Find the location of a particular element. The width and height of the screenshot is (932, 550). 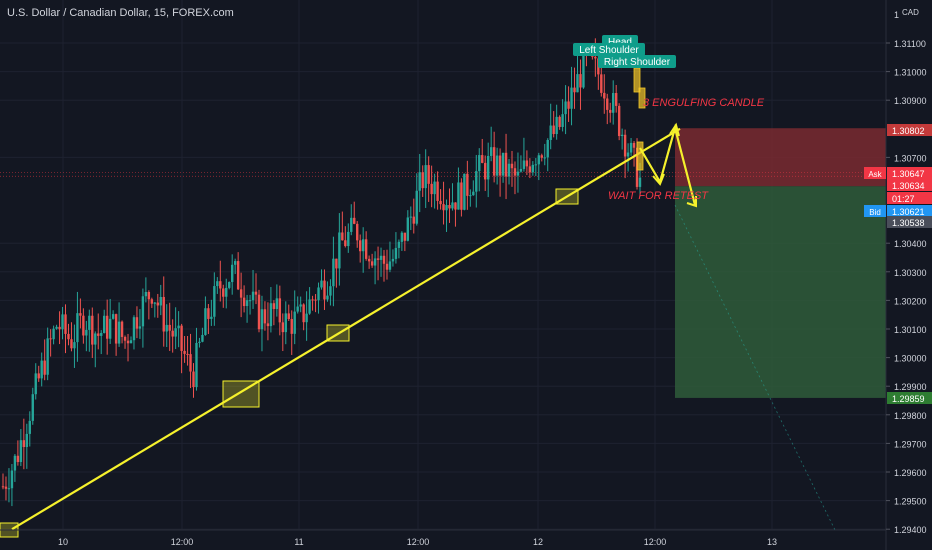

price-tick-label: 1.30900 is located at coordinates (910, 101).